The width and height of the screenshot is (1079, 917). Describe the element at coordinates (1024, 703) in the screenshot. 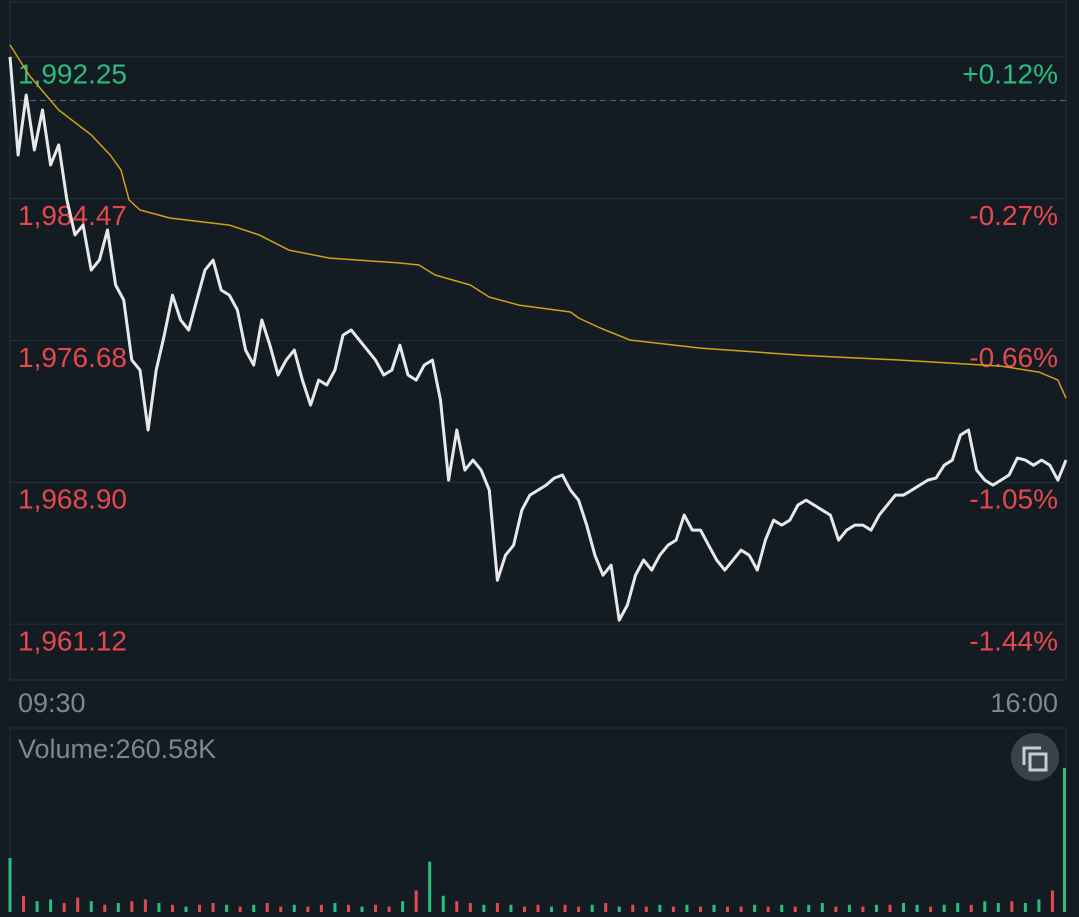

I see `x-tick-label: 16:00` at that location.